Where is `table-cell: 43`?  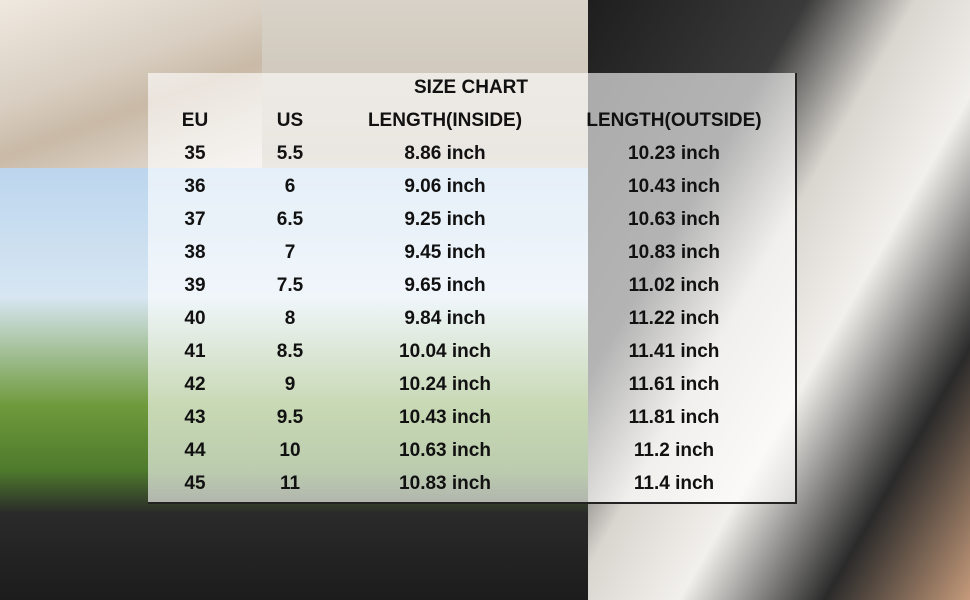 table-cell: 43 is located at coordinates (195, 417).